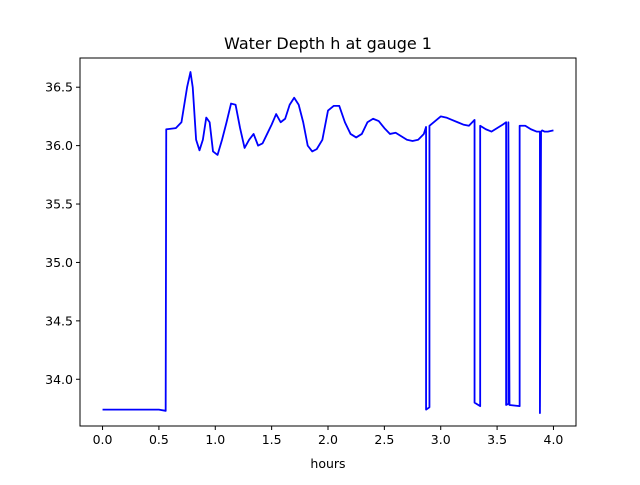  Describe the element at coordinates (328, 439) in the screenshot. I see `x-tick-label: 2.0` at that location.